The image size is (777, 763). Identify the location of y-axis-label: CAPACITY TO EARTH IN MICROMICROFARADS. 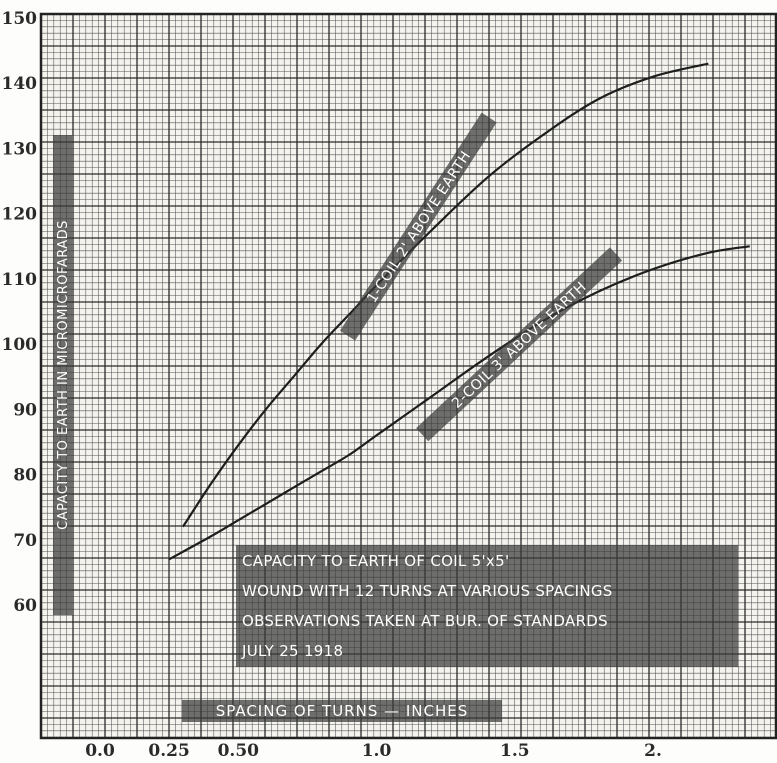
(63, 375).